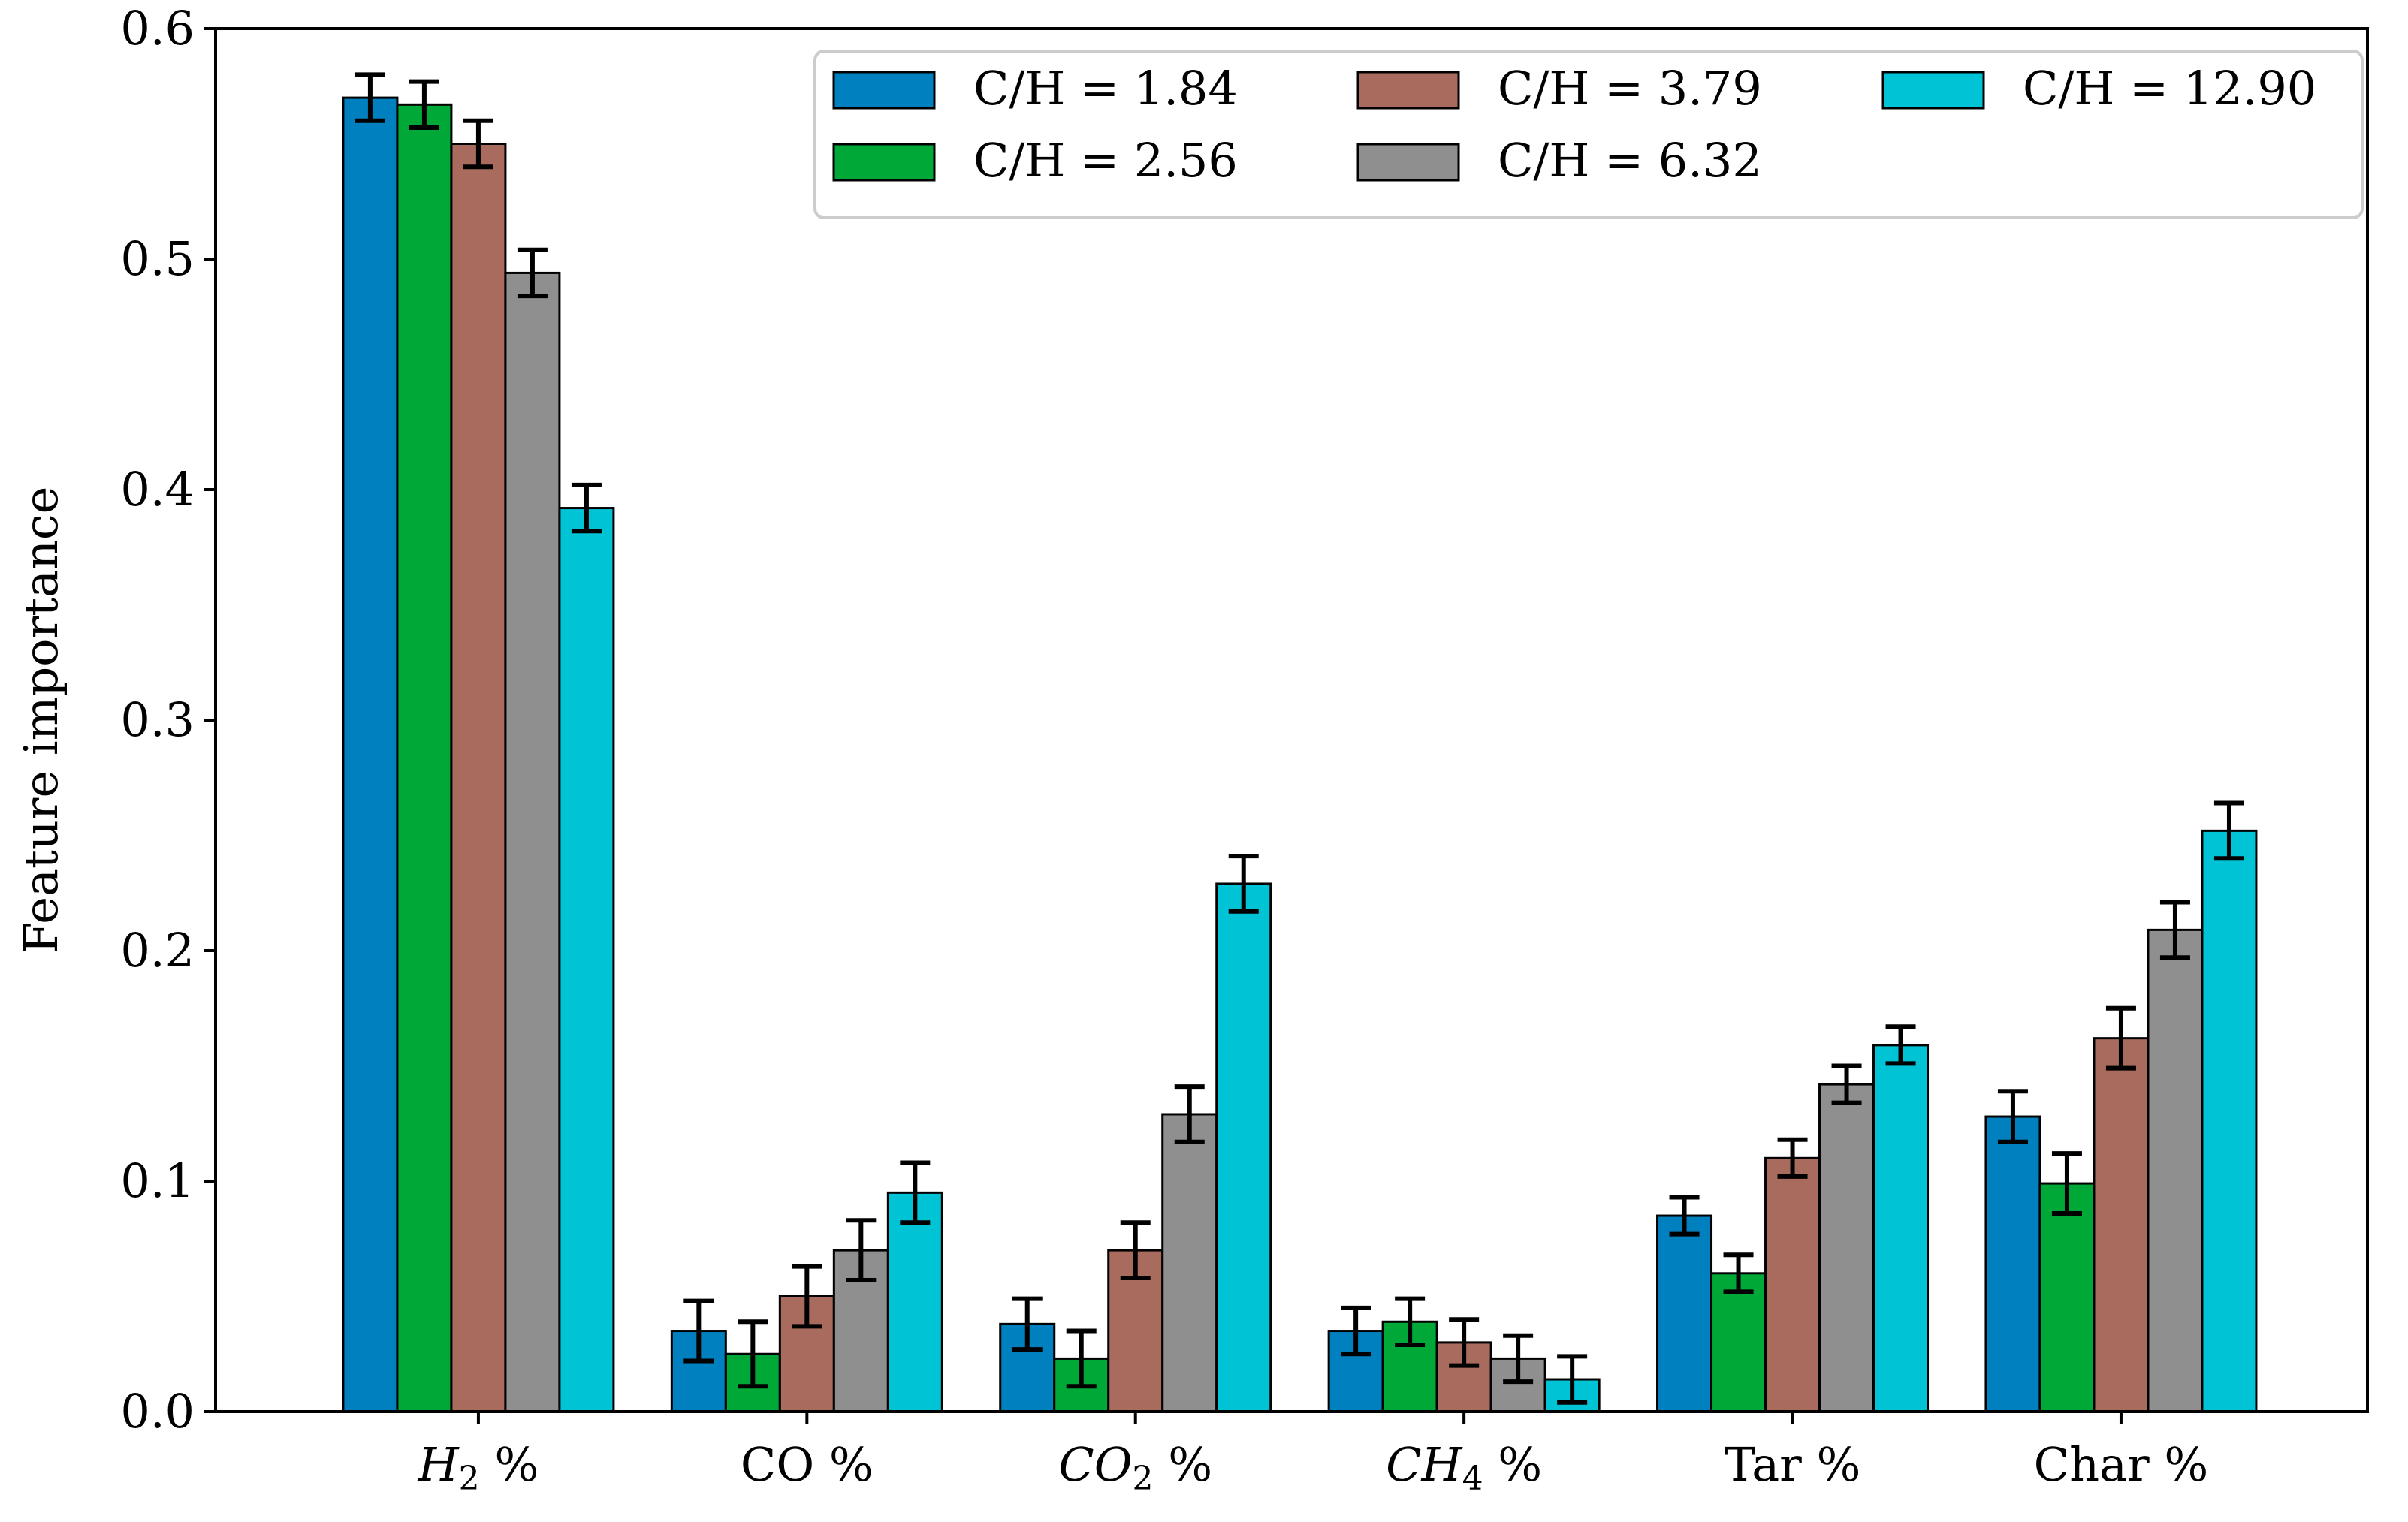 The height and width of the screenshot is (1522, 2408). What do you see at coordinates (1630, 88) in the screenshot?
I see `legend-label-3: C/H = 3.79` at bounding box center [1630, 88].